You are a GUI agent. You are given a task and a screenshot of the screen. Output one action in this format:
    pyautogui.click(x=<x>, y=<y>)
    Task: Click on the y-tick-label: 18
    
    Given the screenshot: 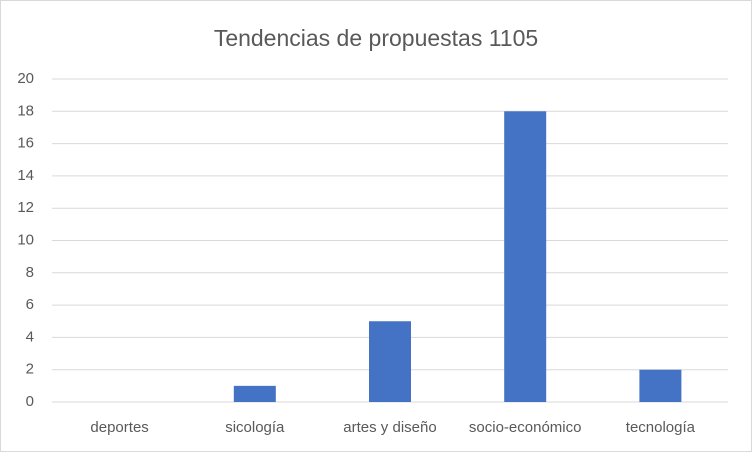 What is the action you would take?
    pyautogui.click(x=25, y=110)
    